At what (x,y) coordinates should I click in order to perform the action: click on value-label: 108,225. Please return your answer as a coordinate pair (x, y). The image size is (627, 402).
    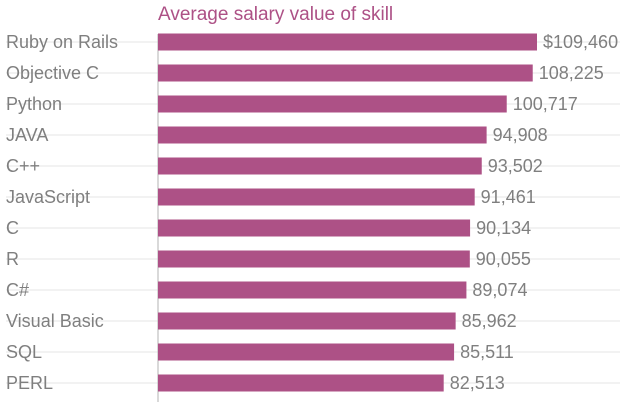
    Looking at the image, I should click on (571, 73).